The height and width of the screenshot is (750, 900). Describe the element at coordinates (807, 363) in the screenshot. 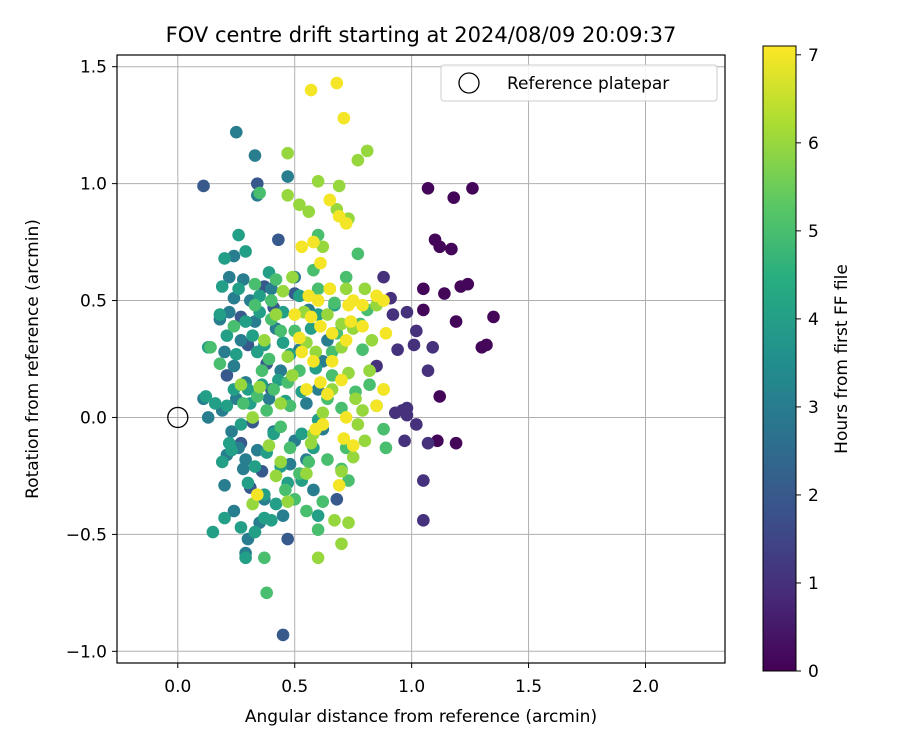

I see `colorbar: 0 1 2 3 4 5 6 7 Hours from first FF file` at that location.